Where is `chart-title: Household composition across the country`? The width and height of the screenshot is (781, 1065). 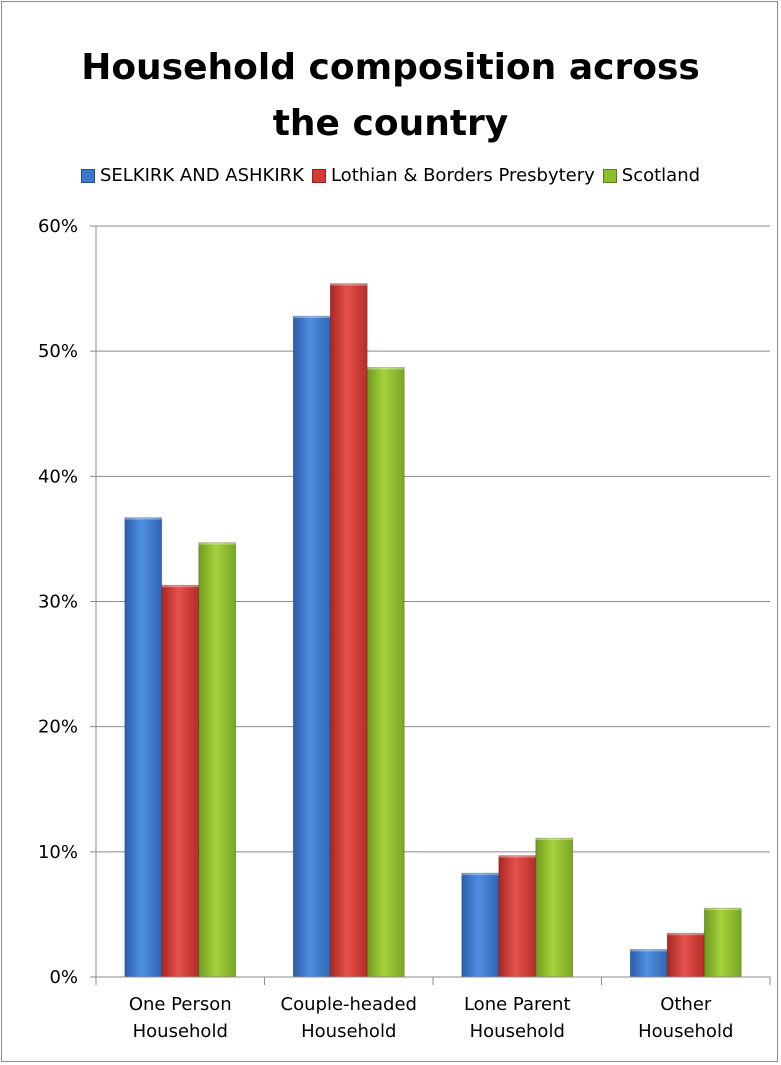
chart-title: Household composition across the country is located at coordinates (390, 96).